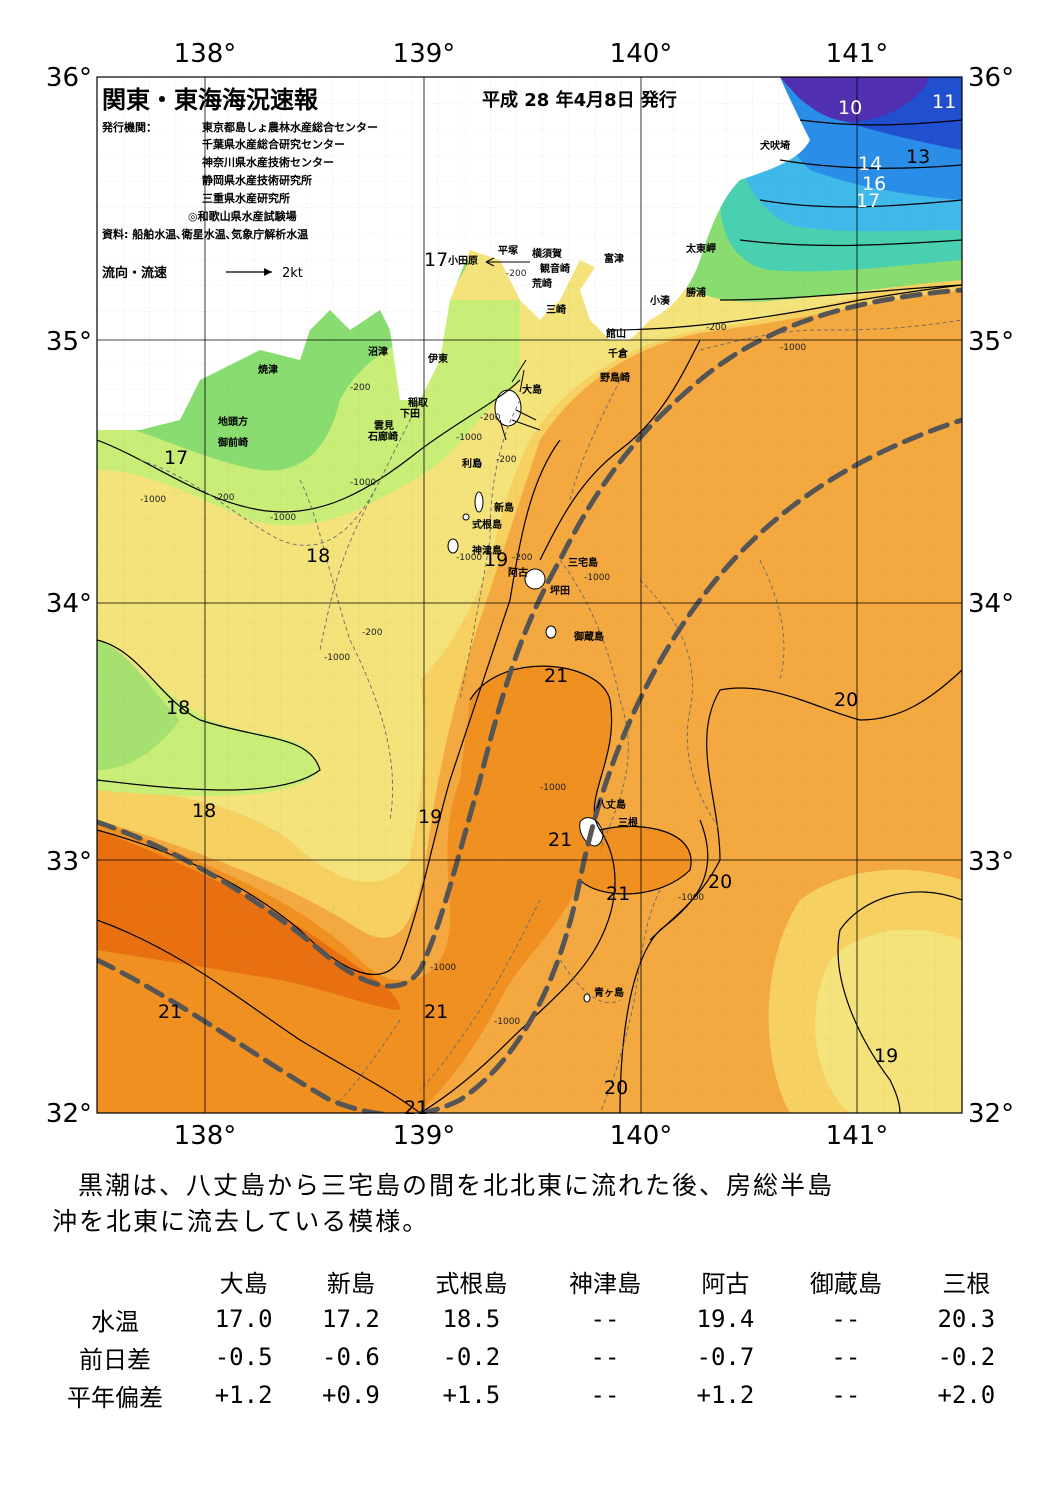 Image resolution: width=1064 pixels, height=1503 pixels. Describe the element at coordinates (424, 1136) in the screenshot. I see `lon-bottom-139: 139°` at that location.